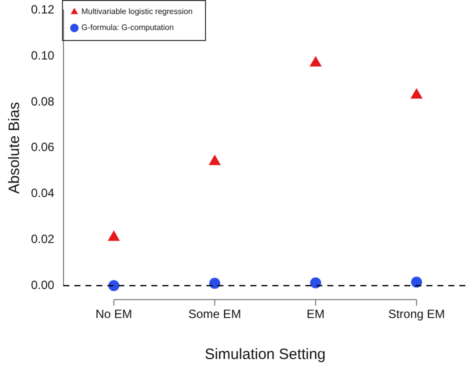 The image size is (474, 366). What do you see at coordinates (15, 148) in the screenshot?
I see `y-axis-title: Absolute Bias` at bounding box center [15, 148].